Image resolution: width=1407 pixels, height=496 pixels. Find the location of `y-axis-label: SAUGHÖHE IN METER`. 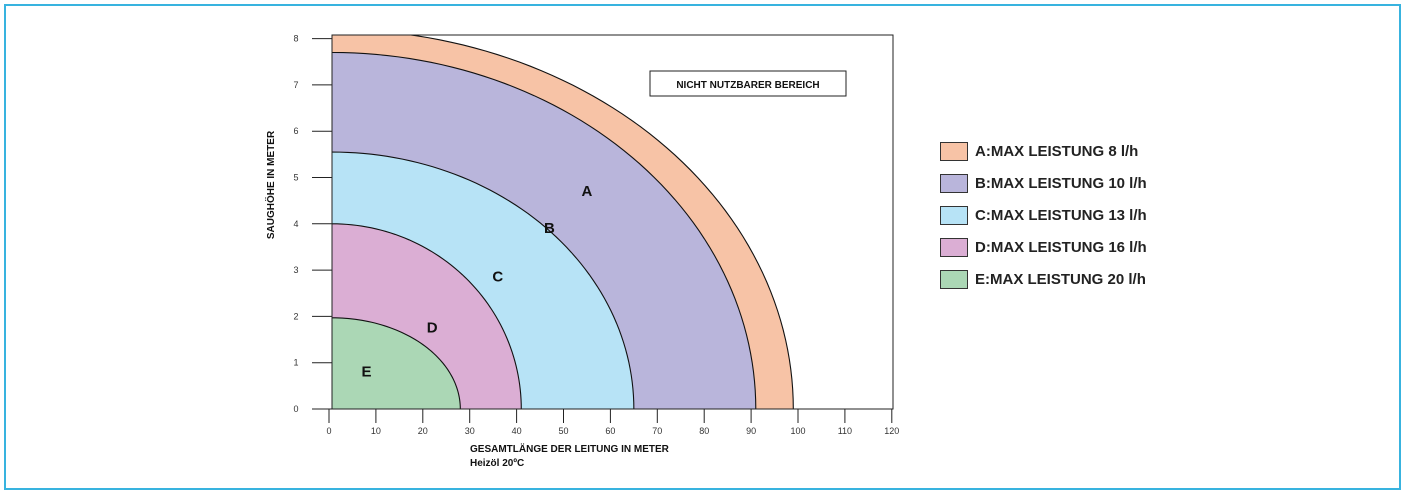

y-axis-label: SAUGHÖHE IN METER is located at coordinates (270, 184).